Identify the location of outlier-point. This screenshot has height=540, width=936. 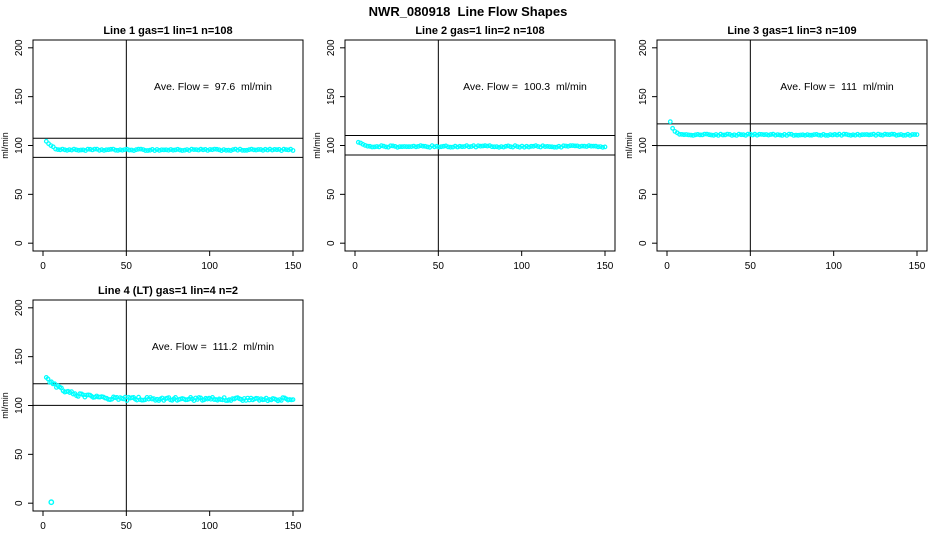
(51, 502).